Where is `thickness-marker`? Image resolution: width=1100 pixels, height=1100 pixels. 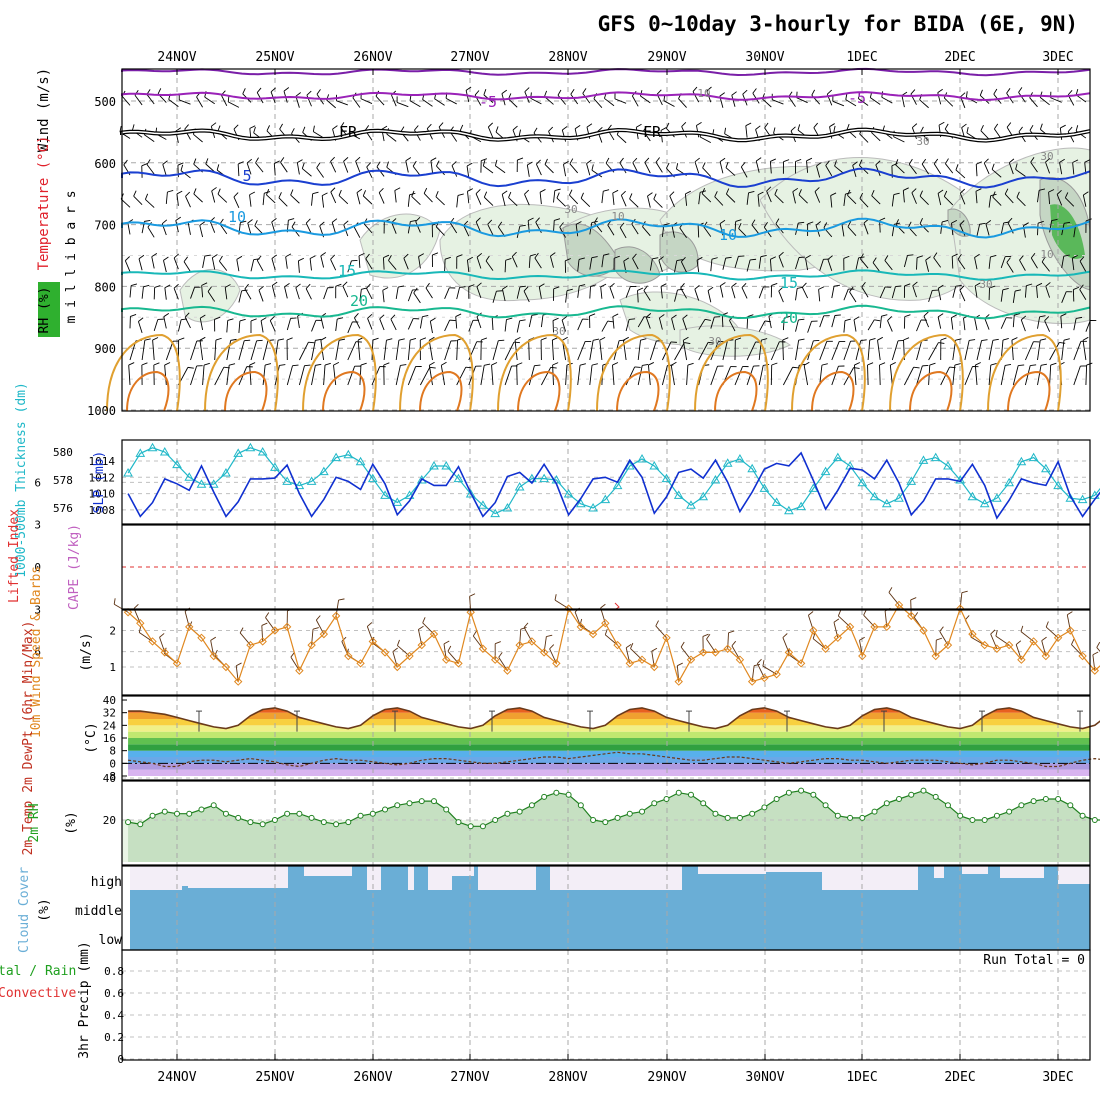
thickness-marker is located at coordinates (801, 506).